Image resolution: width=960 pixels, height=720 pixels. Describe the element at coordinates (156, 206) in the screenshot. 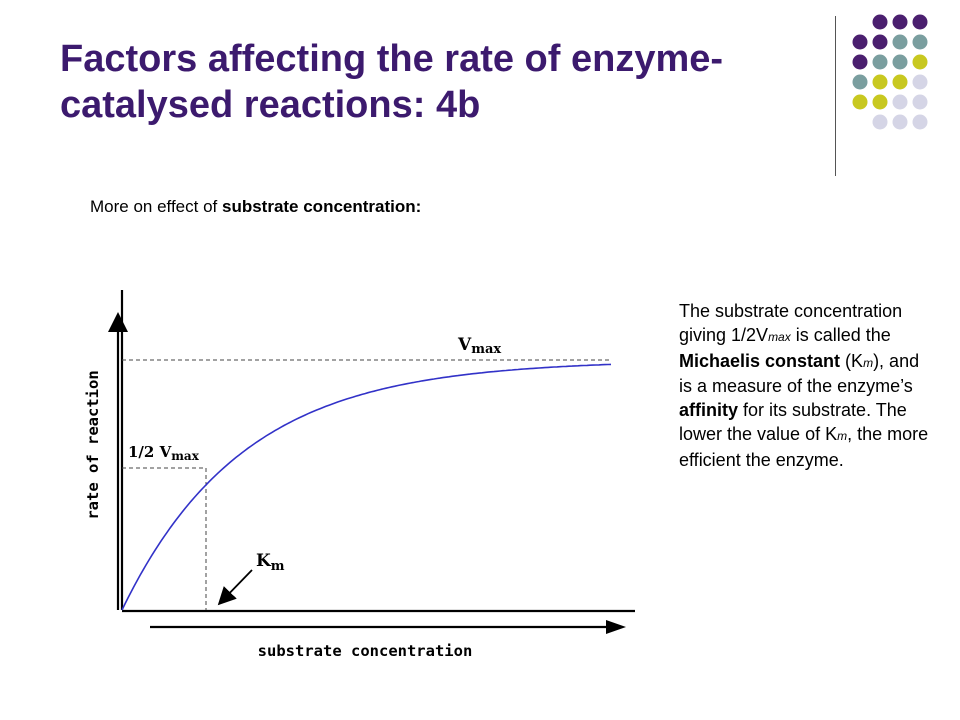

I see `subtitle-text: More on effect of` at that location.